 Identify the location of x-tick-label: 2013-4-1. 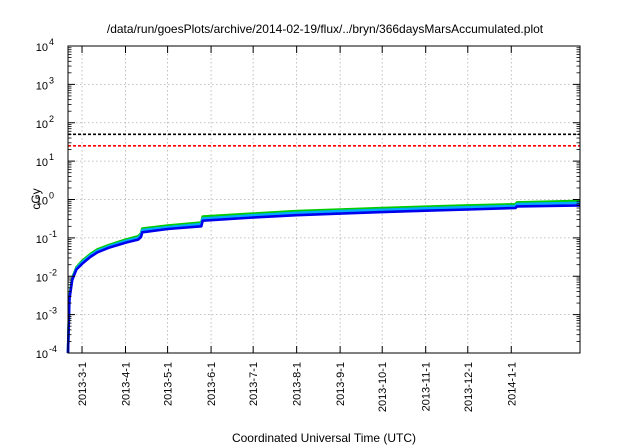
(127, 384).